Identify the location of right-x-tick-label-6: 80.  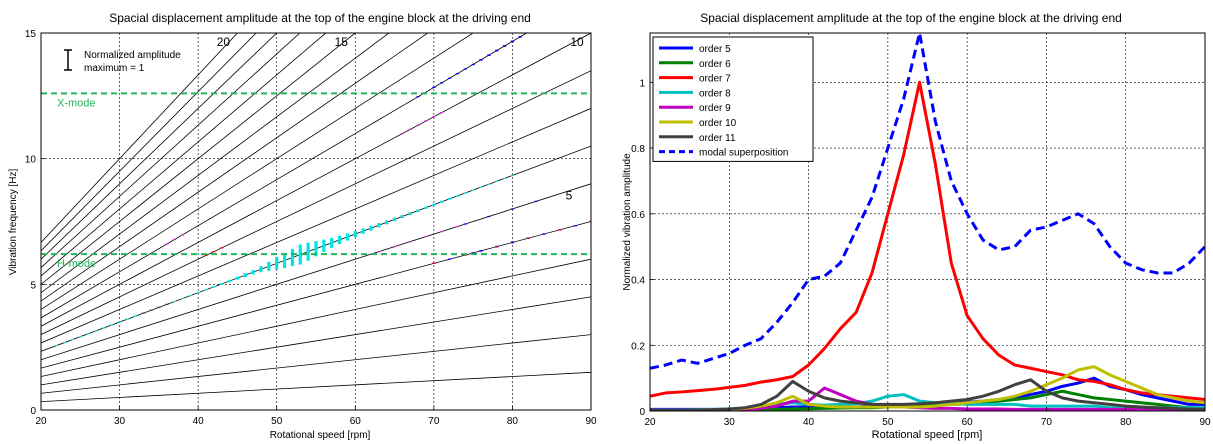
(1126, 422).